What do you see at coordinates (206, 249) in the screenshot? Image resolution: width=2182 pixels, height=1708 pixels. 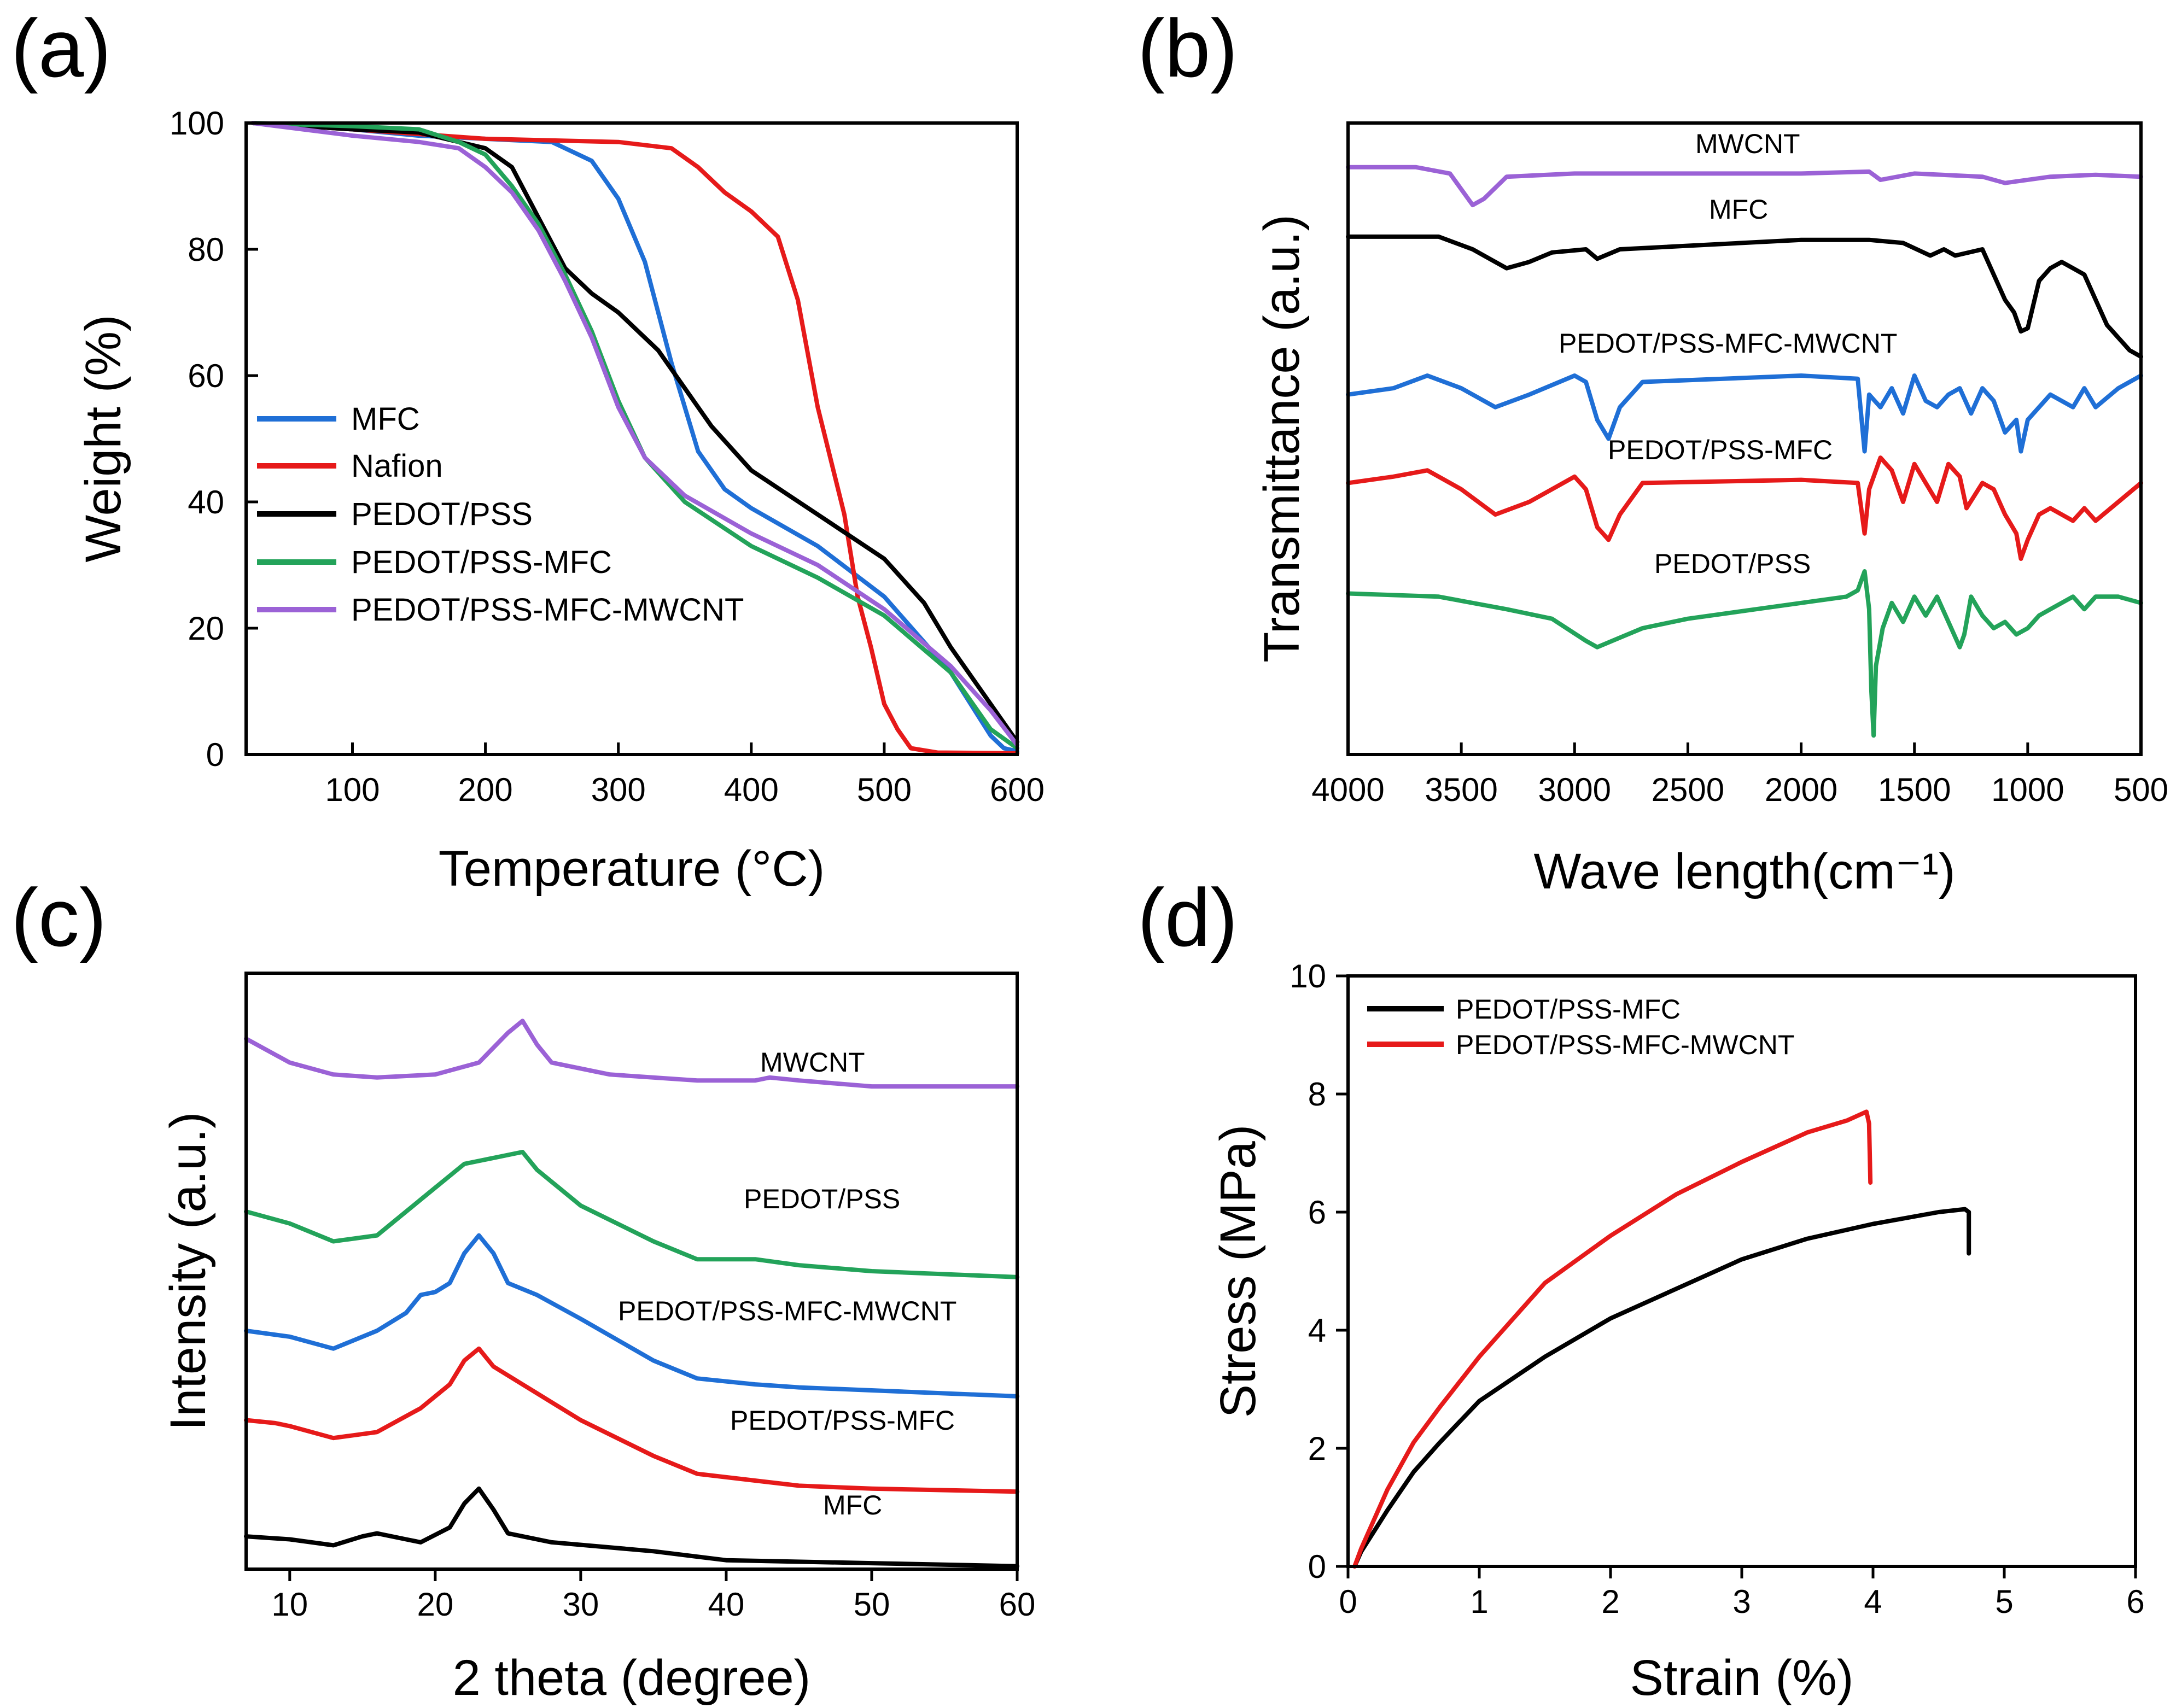 I see `y-tick-label: 80` at bounding box center [206, 249].